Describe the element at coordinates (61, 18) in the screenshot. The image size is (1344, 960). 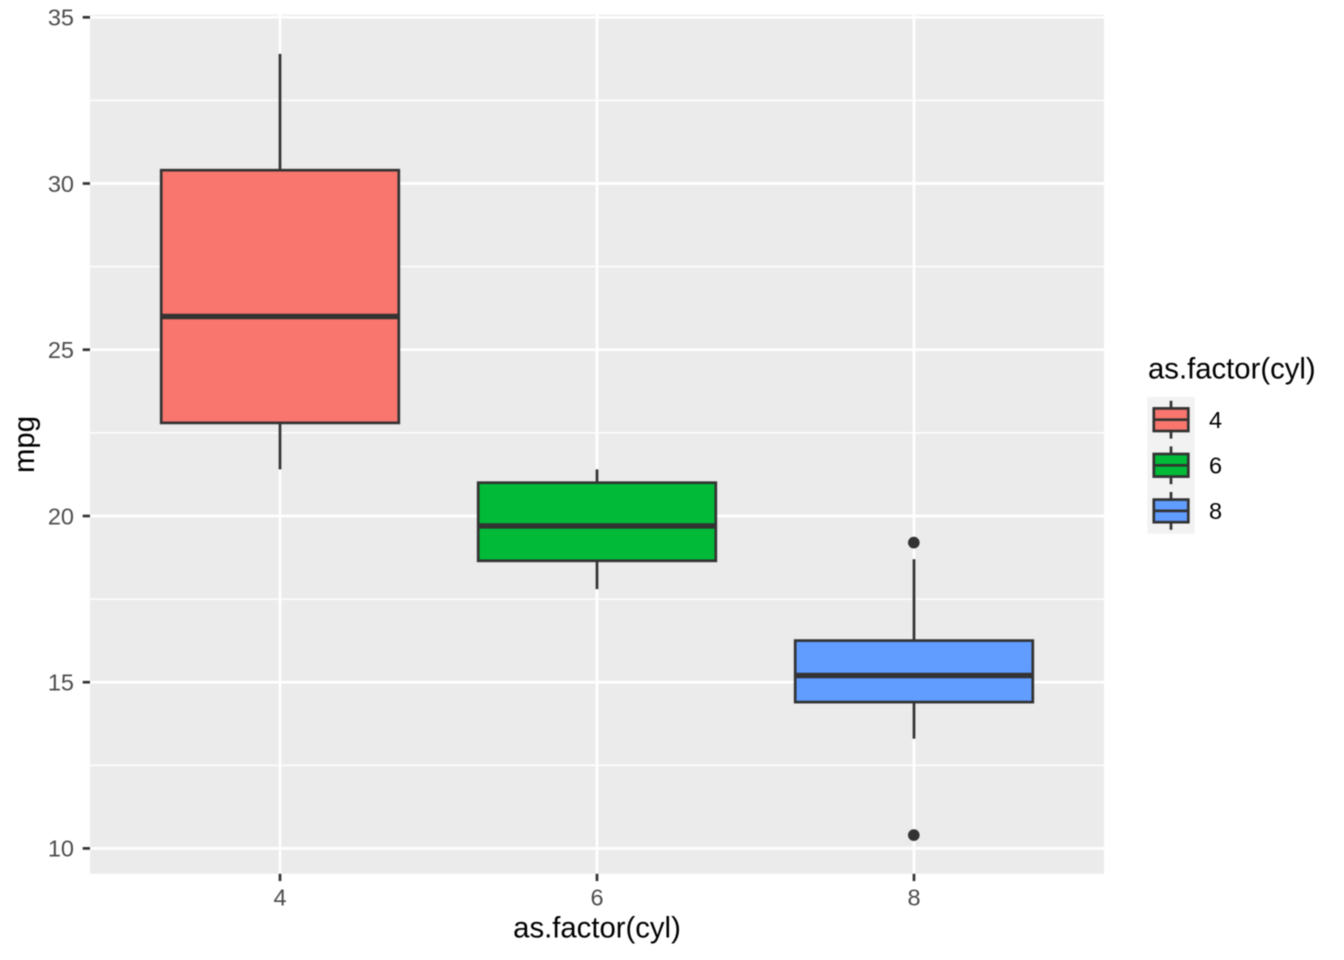
I see `svg-text: 35` at that location.